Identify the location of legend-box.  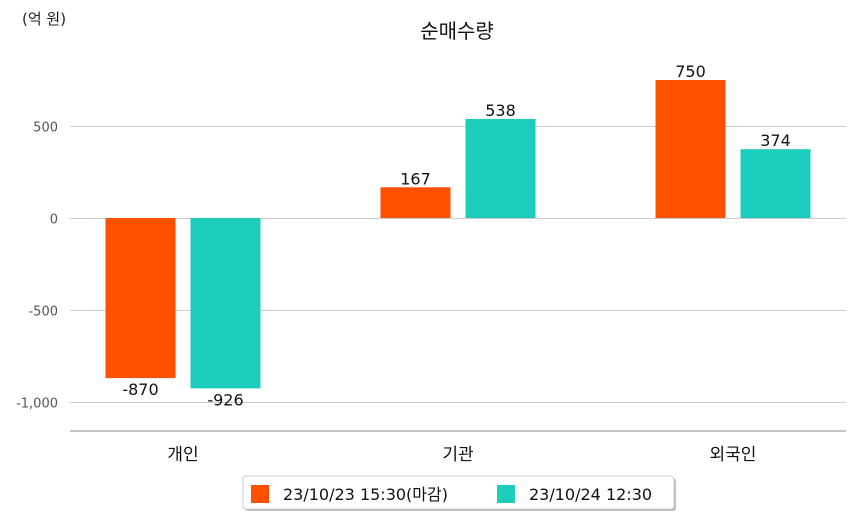
(458, 492).